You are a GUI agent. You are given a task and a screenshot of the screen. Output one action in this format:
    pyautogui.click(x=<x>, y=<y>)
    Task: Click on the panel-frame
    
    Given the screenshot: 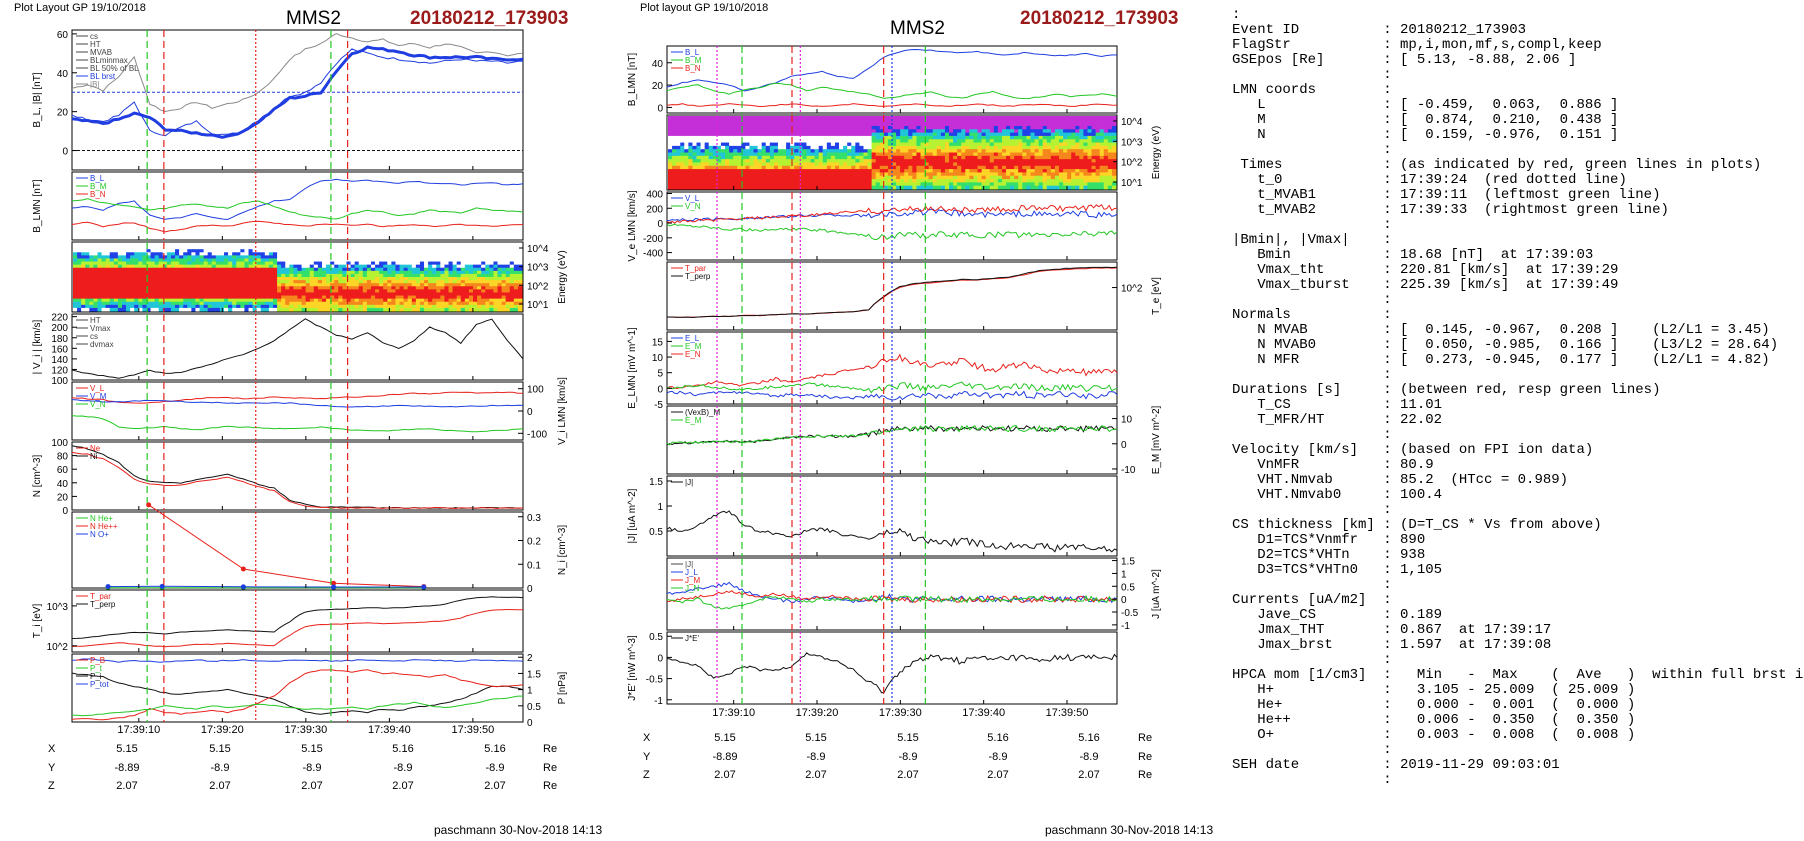 What is the action you would take?
    pyautogui.click(x=297, y=411)
    